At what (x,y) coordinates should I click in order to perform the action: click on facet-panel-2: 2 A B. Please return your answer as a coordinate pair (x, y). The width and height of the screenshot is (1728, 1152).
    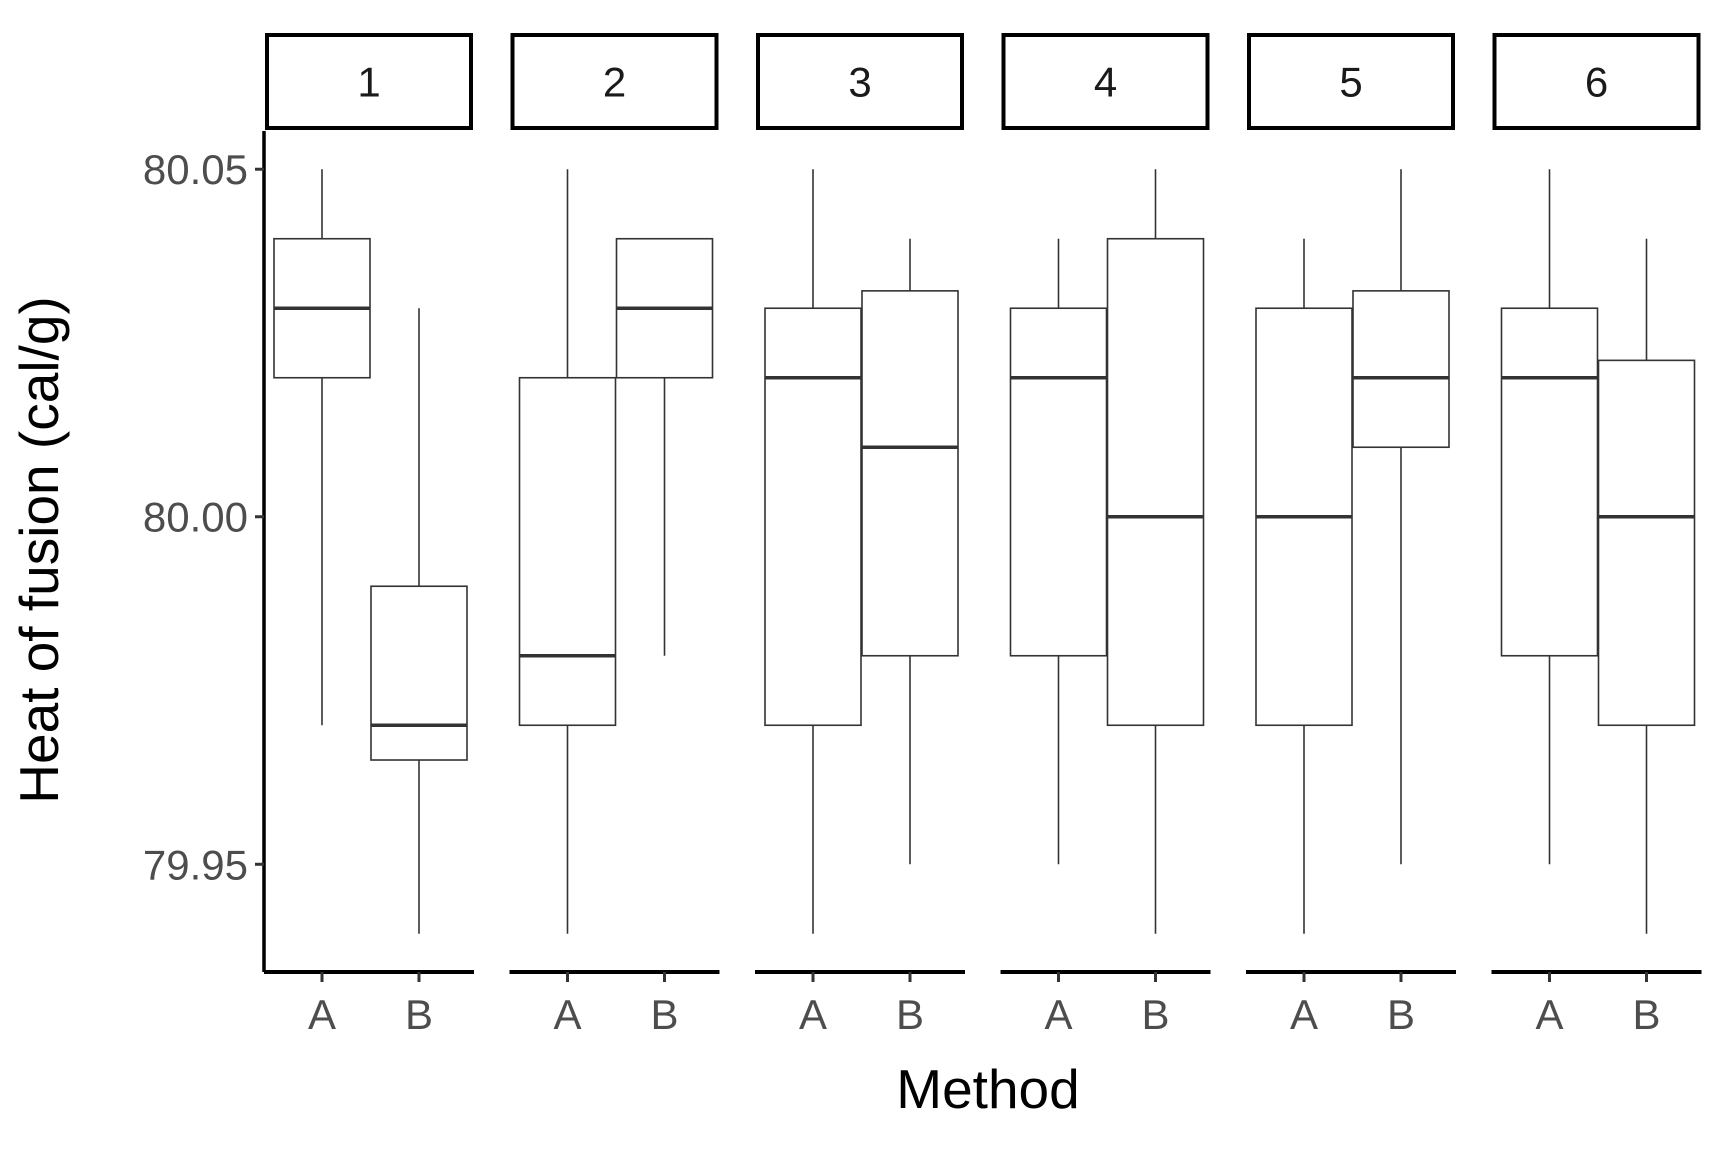
    Looking at the image, I should click on (614, 535).